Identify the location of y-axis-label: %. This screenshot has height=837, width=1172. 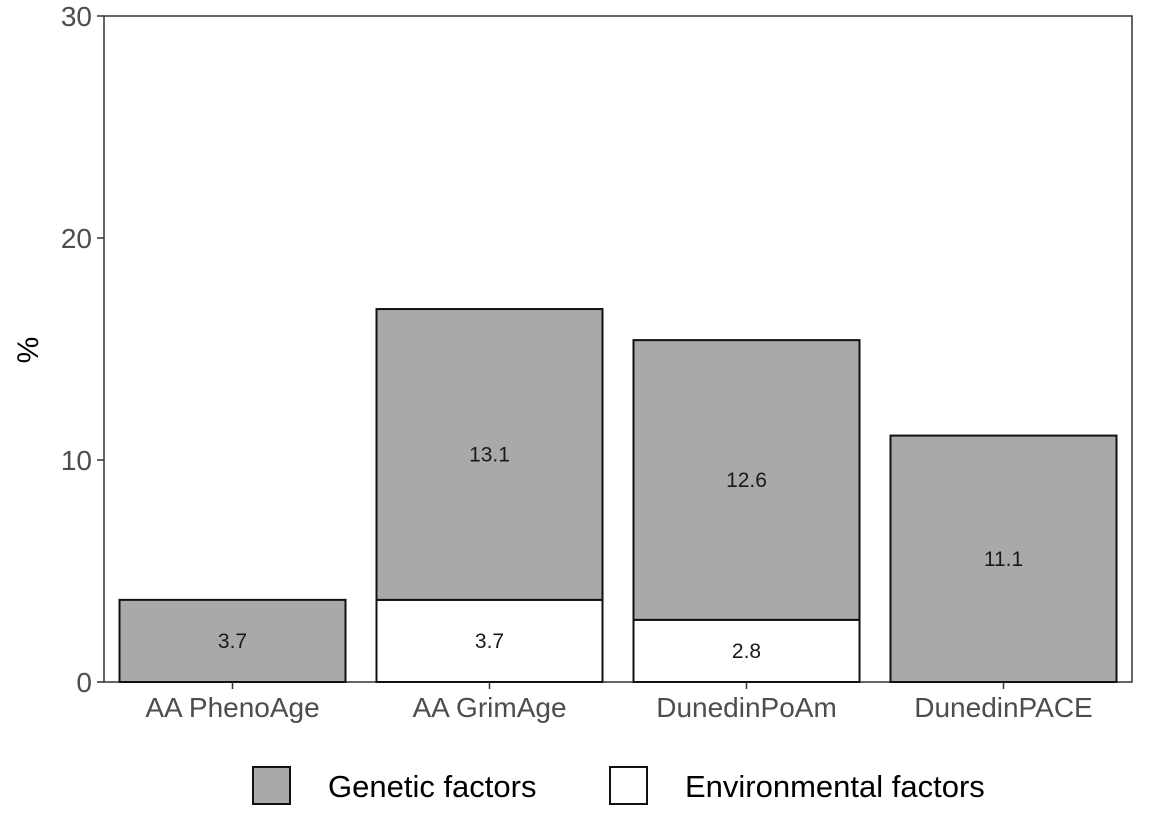
(28, 350).